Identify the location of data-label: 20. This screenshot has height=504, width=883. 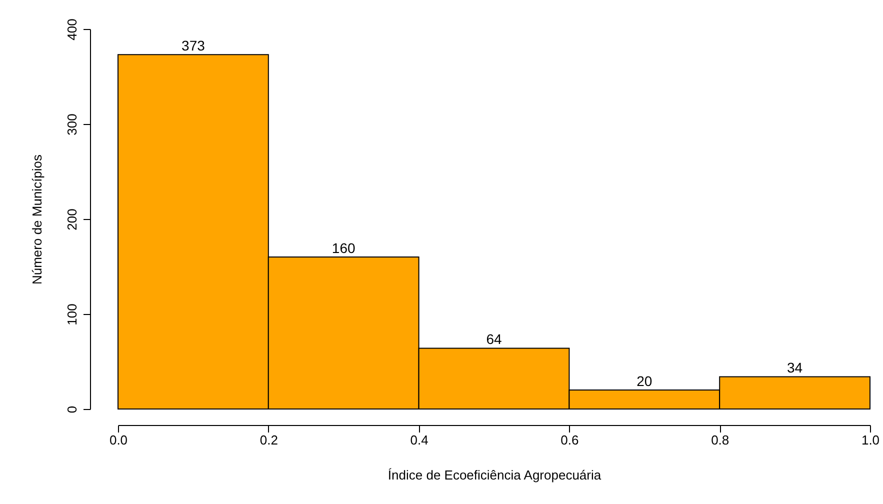
(644, 381).